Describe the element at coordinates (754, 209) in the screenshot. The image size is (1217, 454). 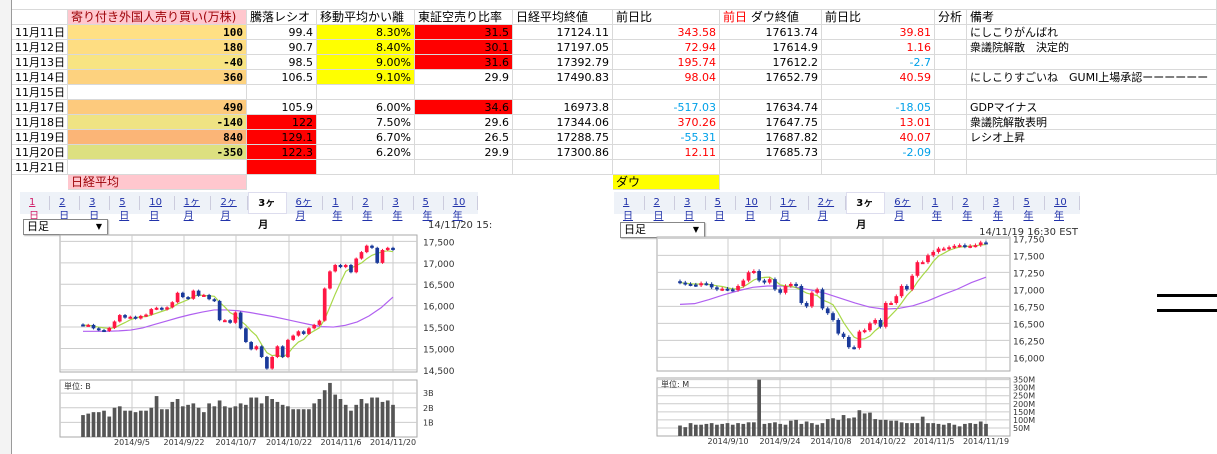
I see `tab-period: 10日` at that location.